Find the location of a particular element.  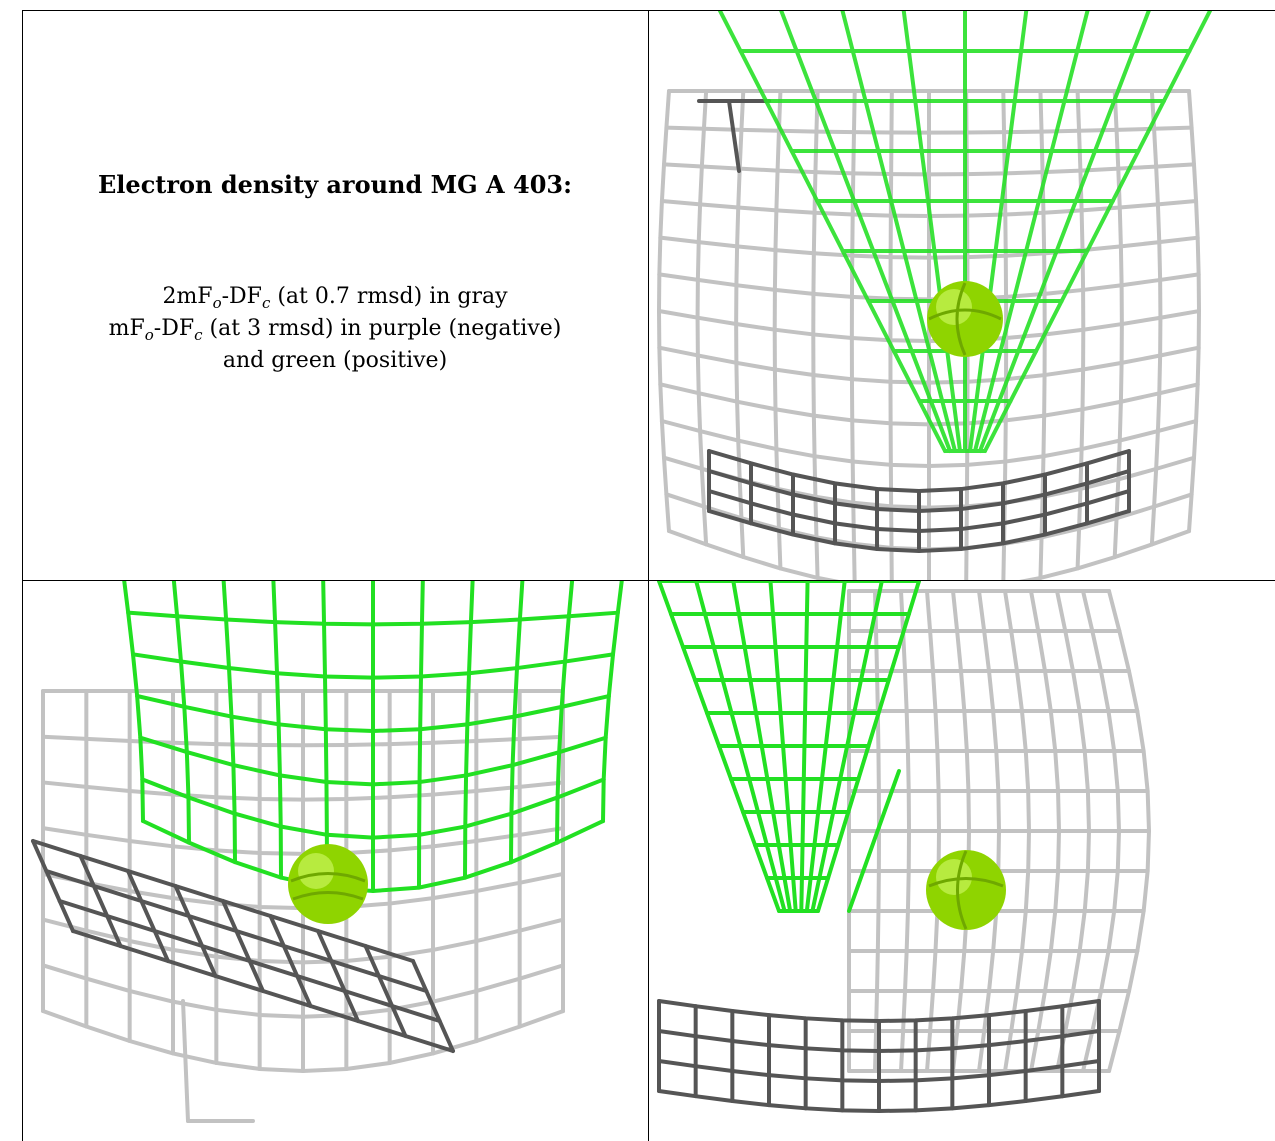

legend-line-mfo: mFo-DFc (at 3 rmsd) in purple (negative) is located at coordinates (335, 330).